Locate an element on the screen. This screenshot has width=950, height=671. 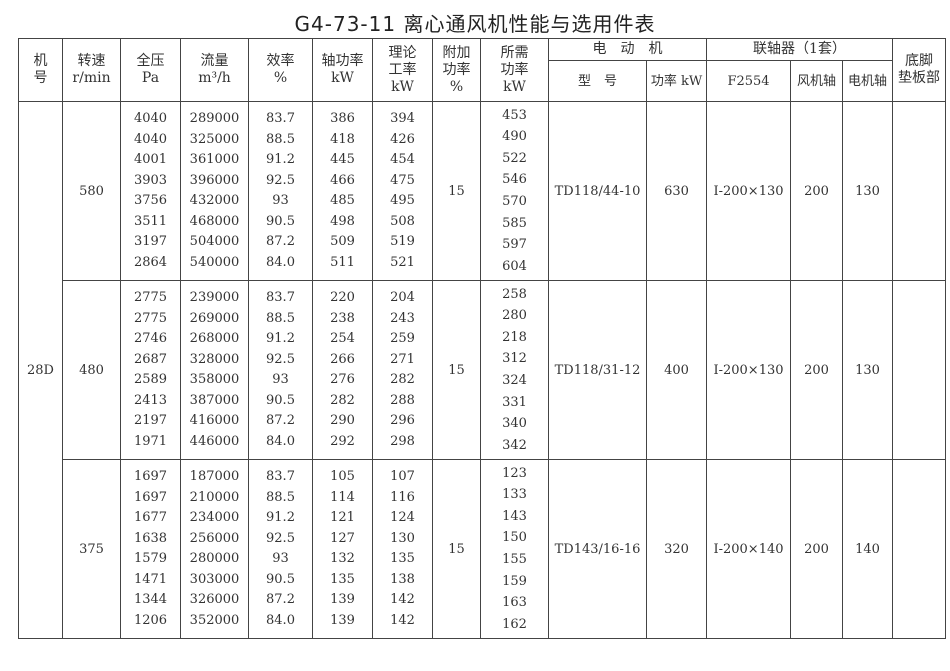
required-power-cell-value: 522 is located at coordinates (514, 158).